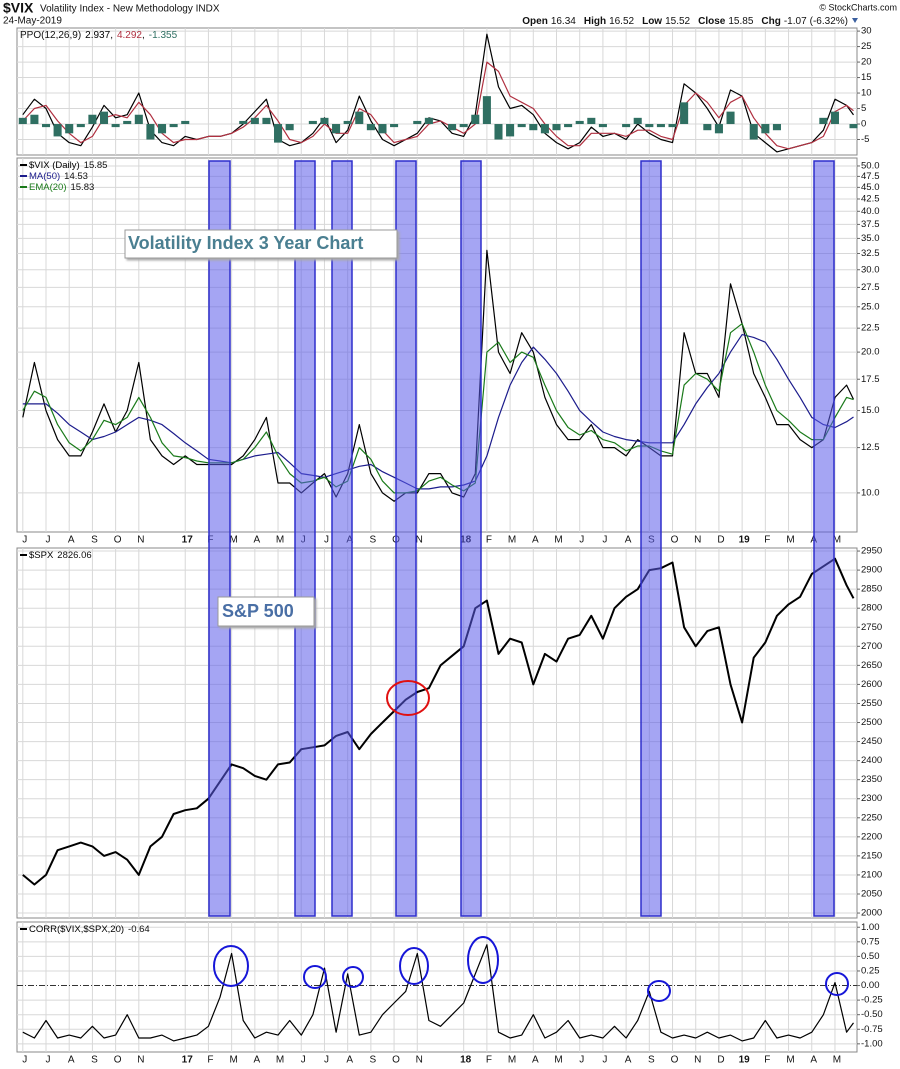 Image resolution: width=900 pixels, height=1069 pixels. Describe the element at coordinates (866, 31) in the screenshot. I see `y-tick-label: 30` at that location.